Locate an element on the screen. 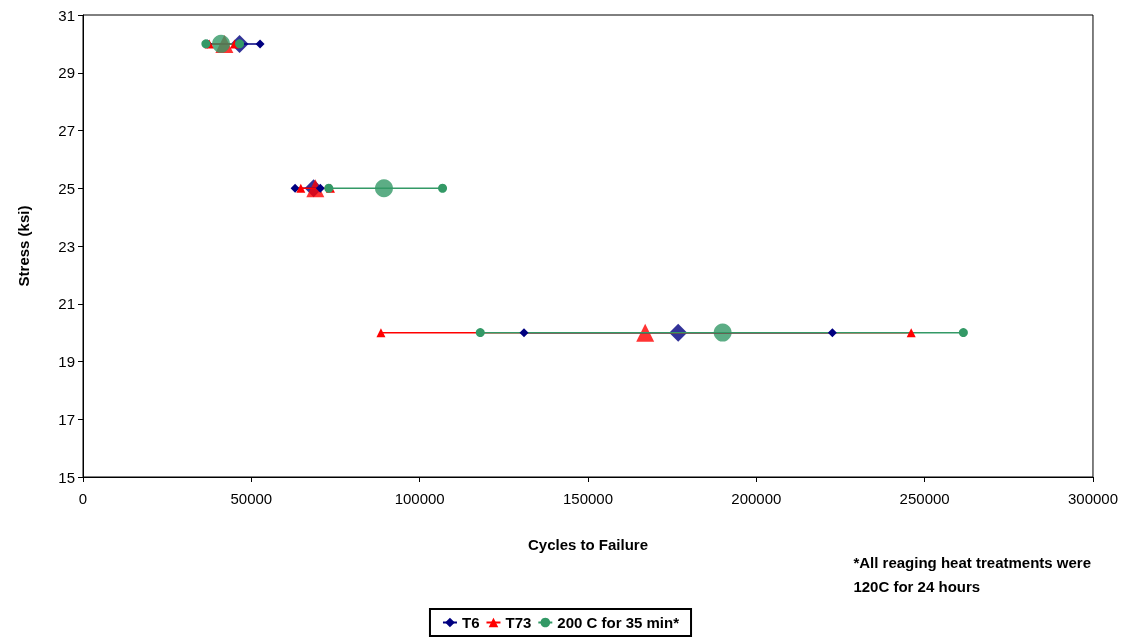 The height and width of the screenshot is (639, 1121). x-tick-label: 150000 is located at coordinates (588, 498).